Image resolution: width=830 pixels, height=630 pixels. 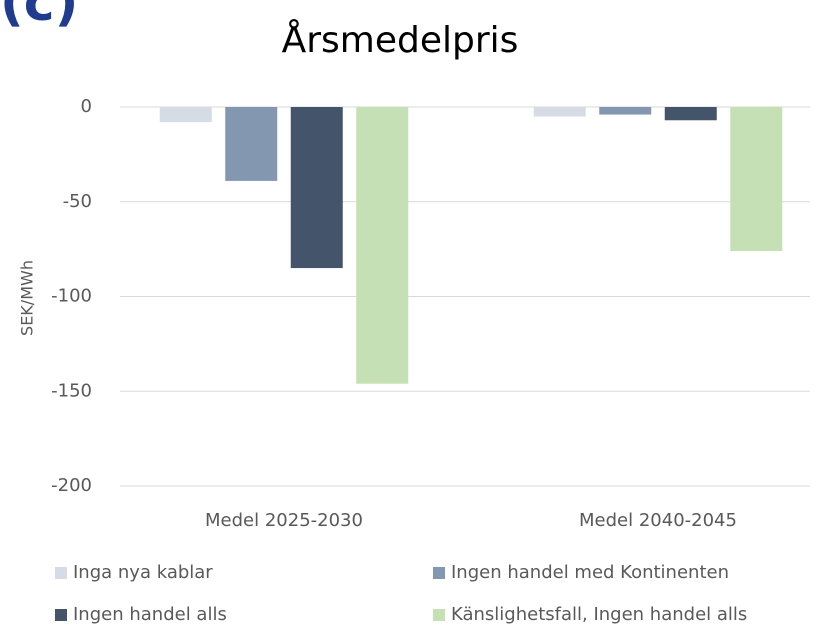 I want to click on y-tick-label: -100, so click(x=71, y=296).